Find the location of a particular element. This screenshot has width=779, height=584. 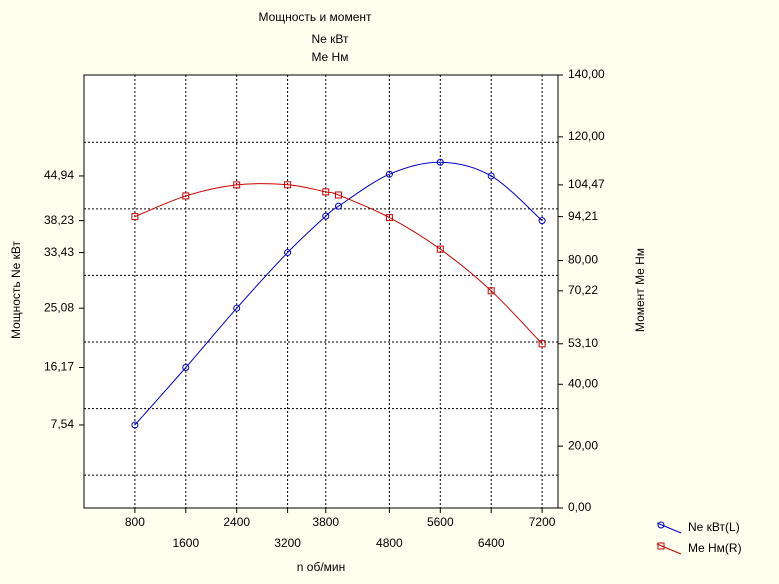

y2-tick-label: 70,22 is located at coordinates (583, 290).